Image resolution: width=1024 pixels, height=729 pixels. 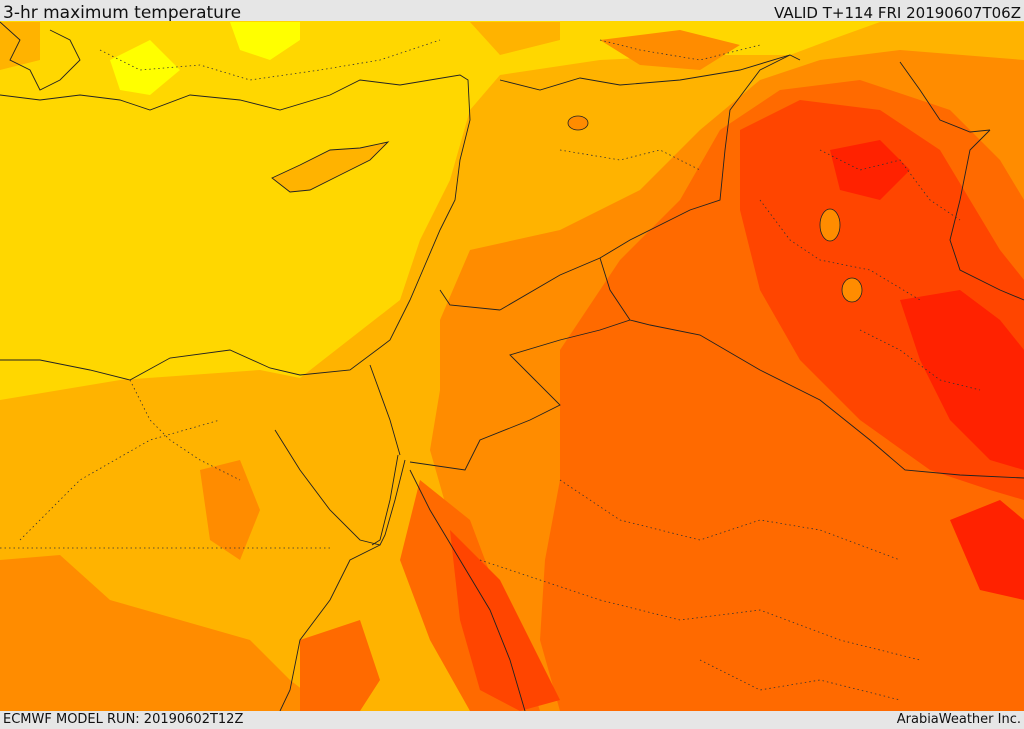 I want to click on cyprus-island, so click(x=330, y=167).